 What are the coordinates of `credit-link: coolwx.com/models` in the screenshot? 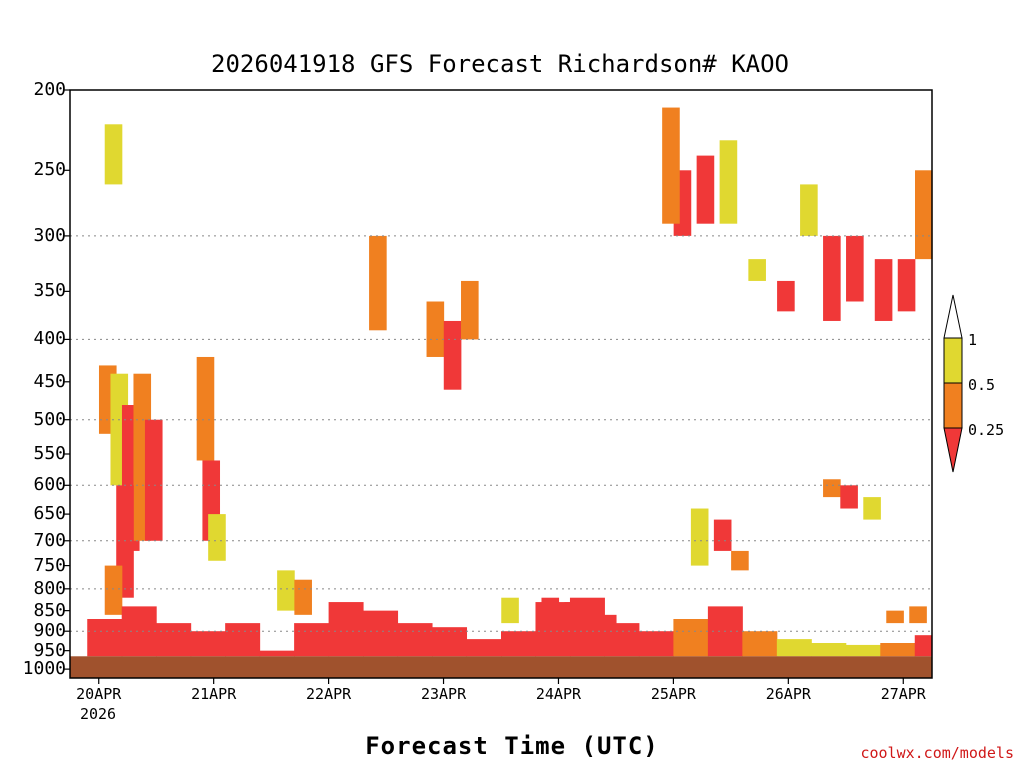 It's located at (937, 753).